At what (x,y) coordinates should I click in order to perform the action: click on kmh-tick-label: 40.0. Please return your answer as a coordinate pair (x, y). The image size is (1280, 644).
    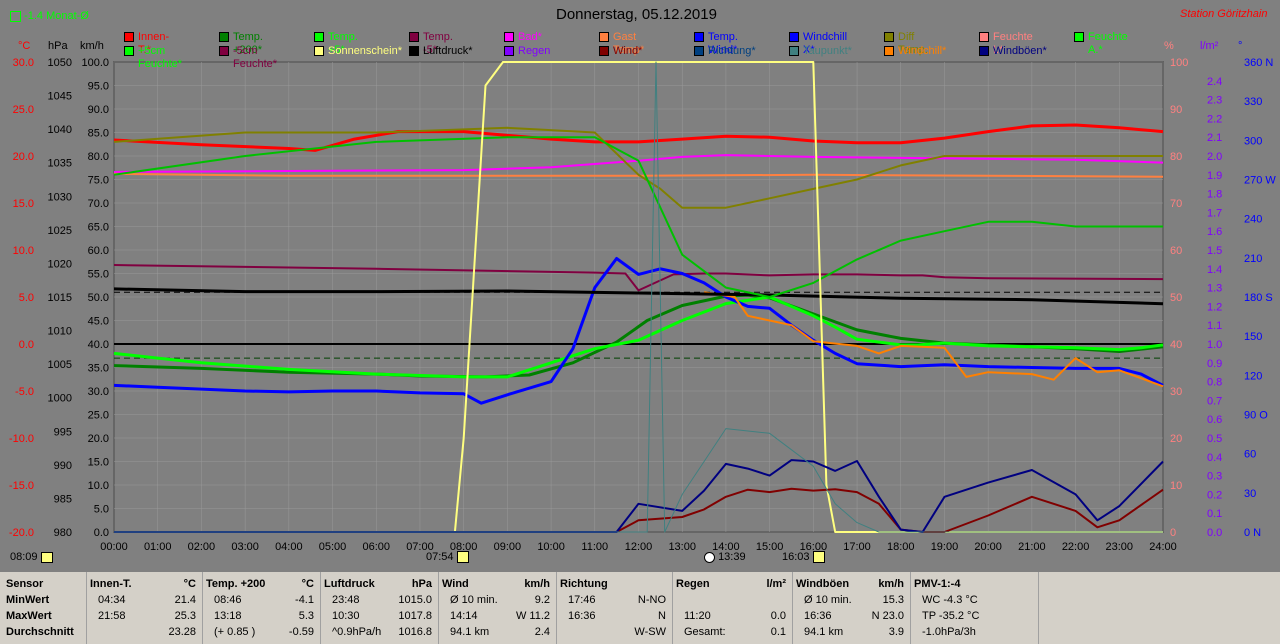
    Looking at the image, I should click on (98, 345).